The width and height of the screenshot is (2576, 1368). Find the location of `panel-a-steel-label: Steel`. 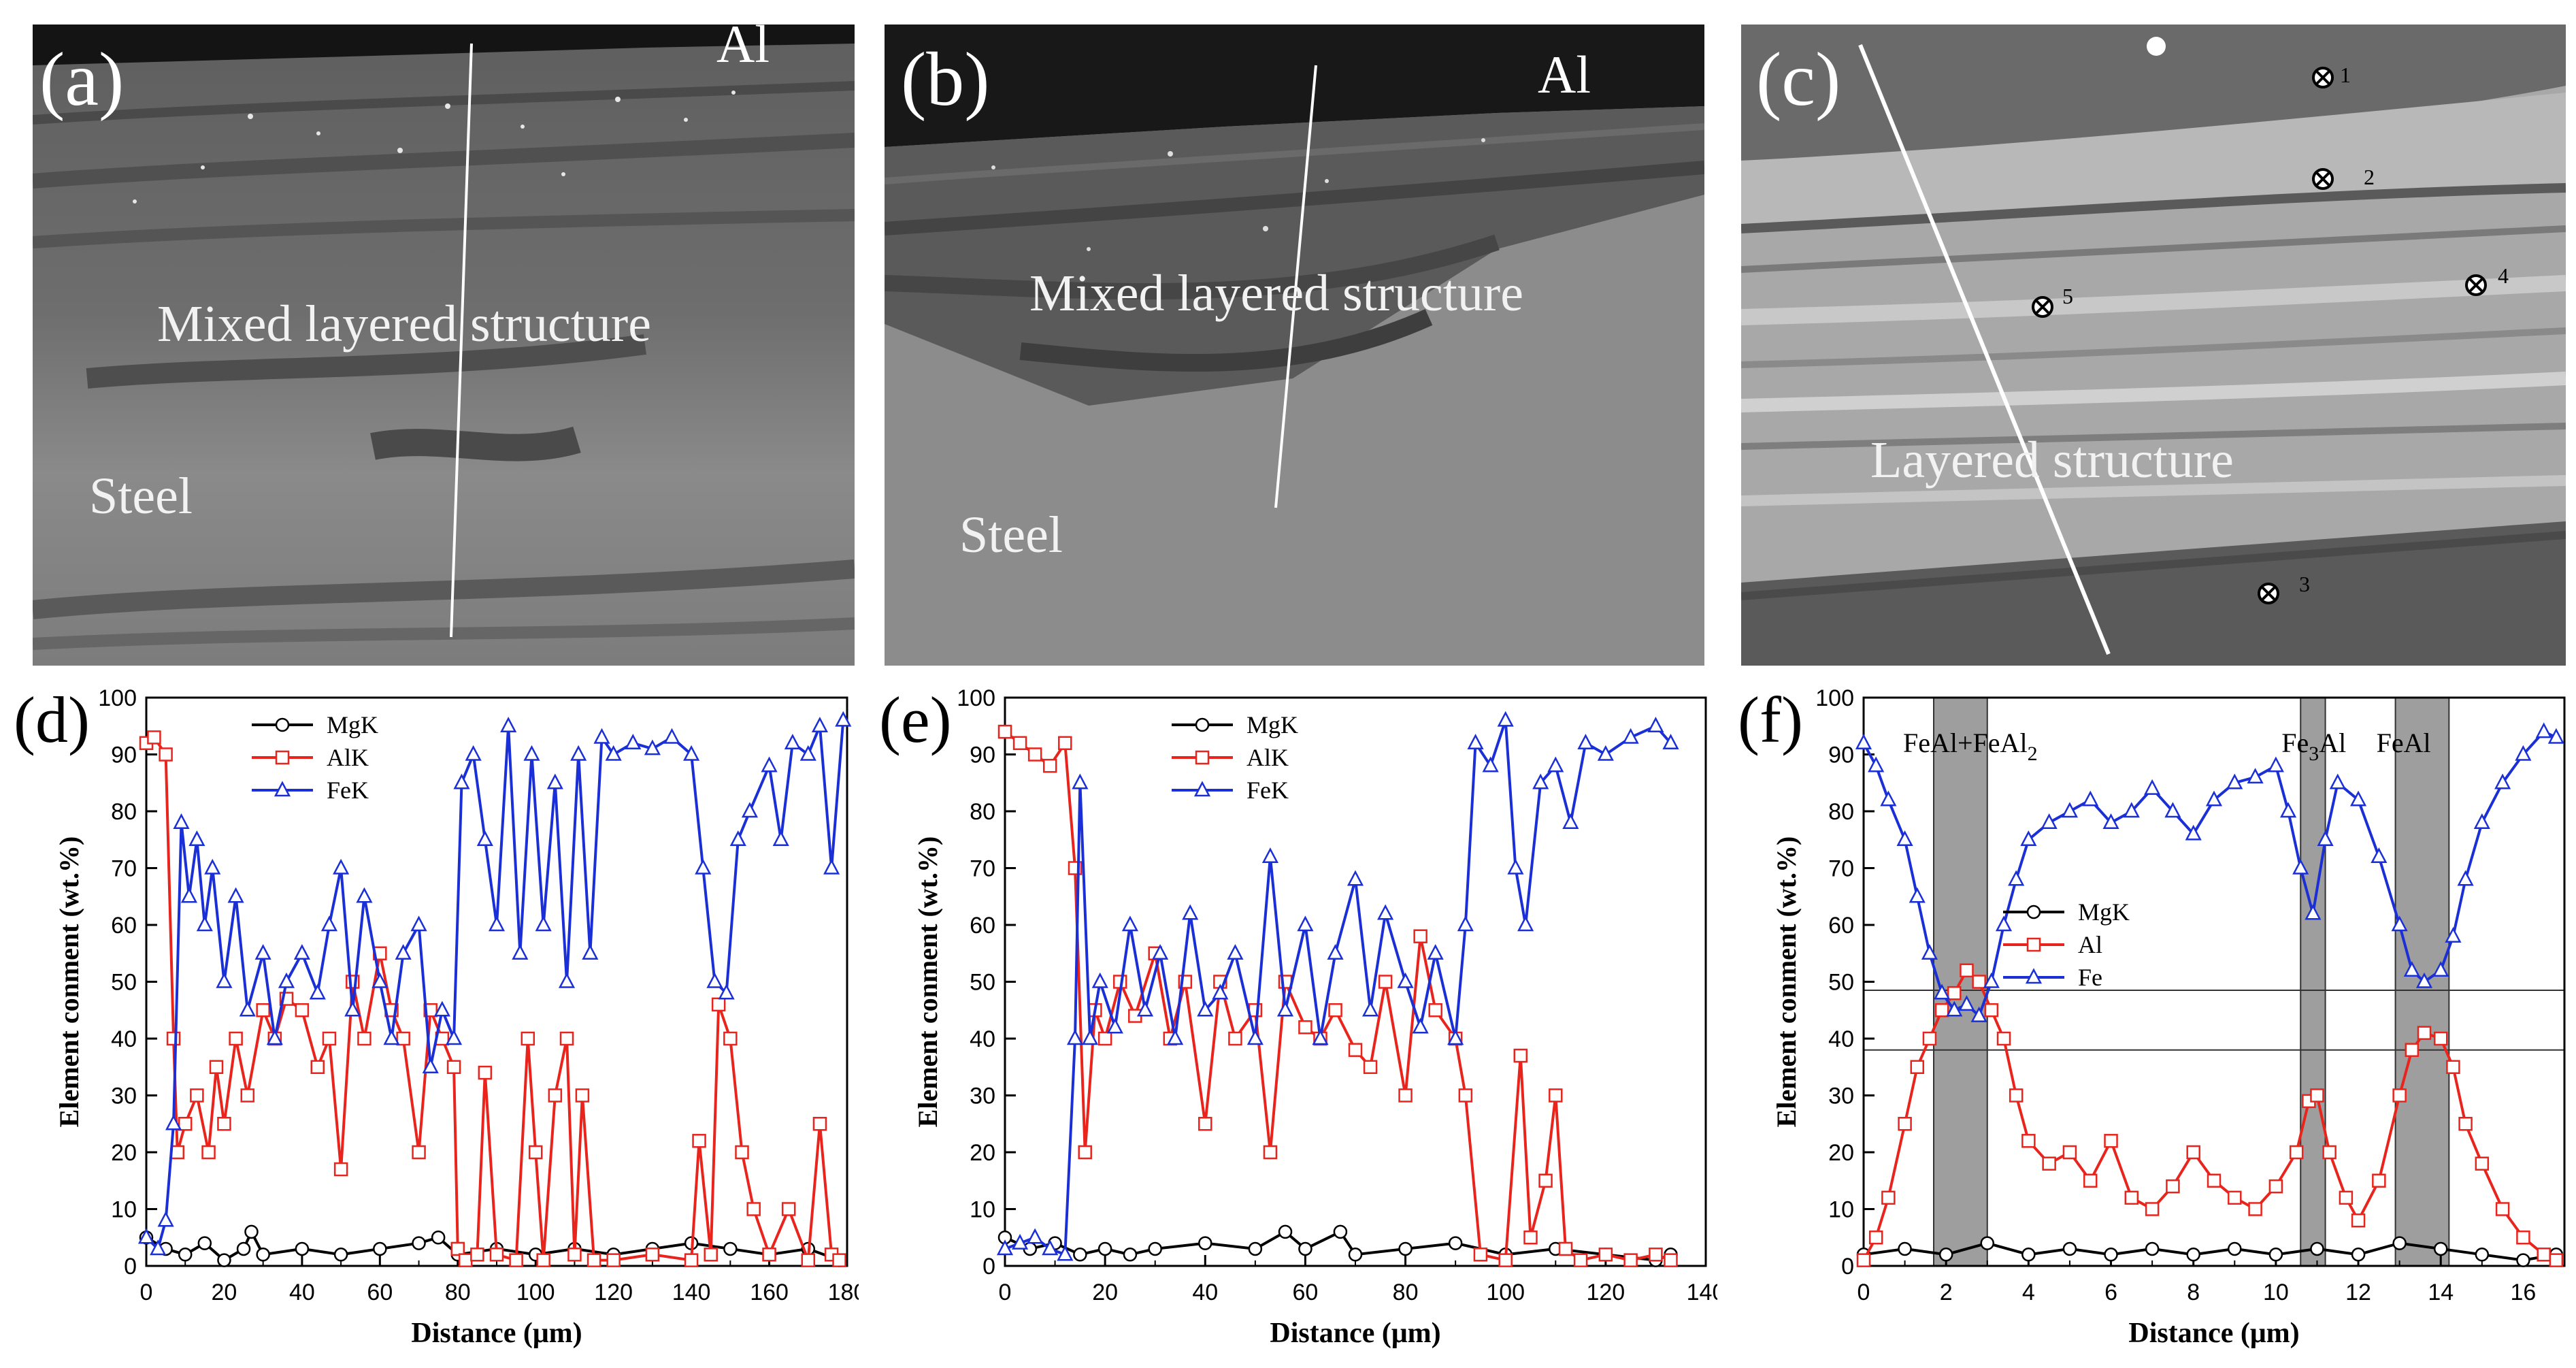

panel-a-steel-label: Steel is located at coordinates (141, 497).